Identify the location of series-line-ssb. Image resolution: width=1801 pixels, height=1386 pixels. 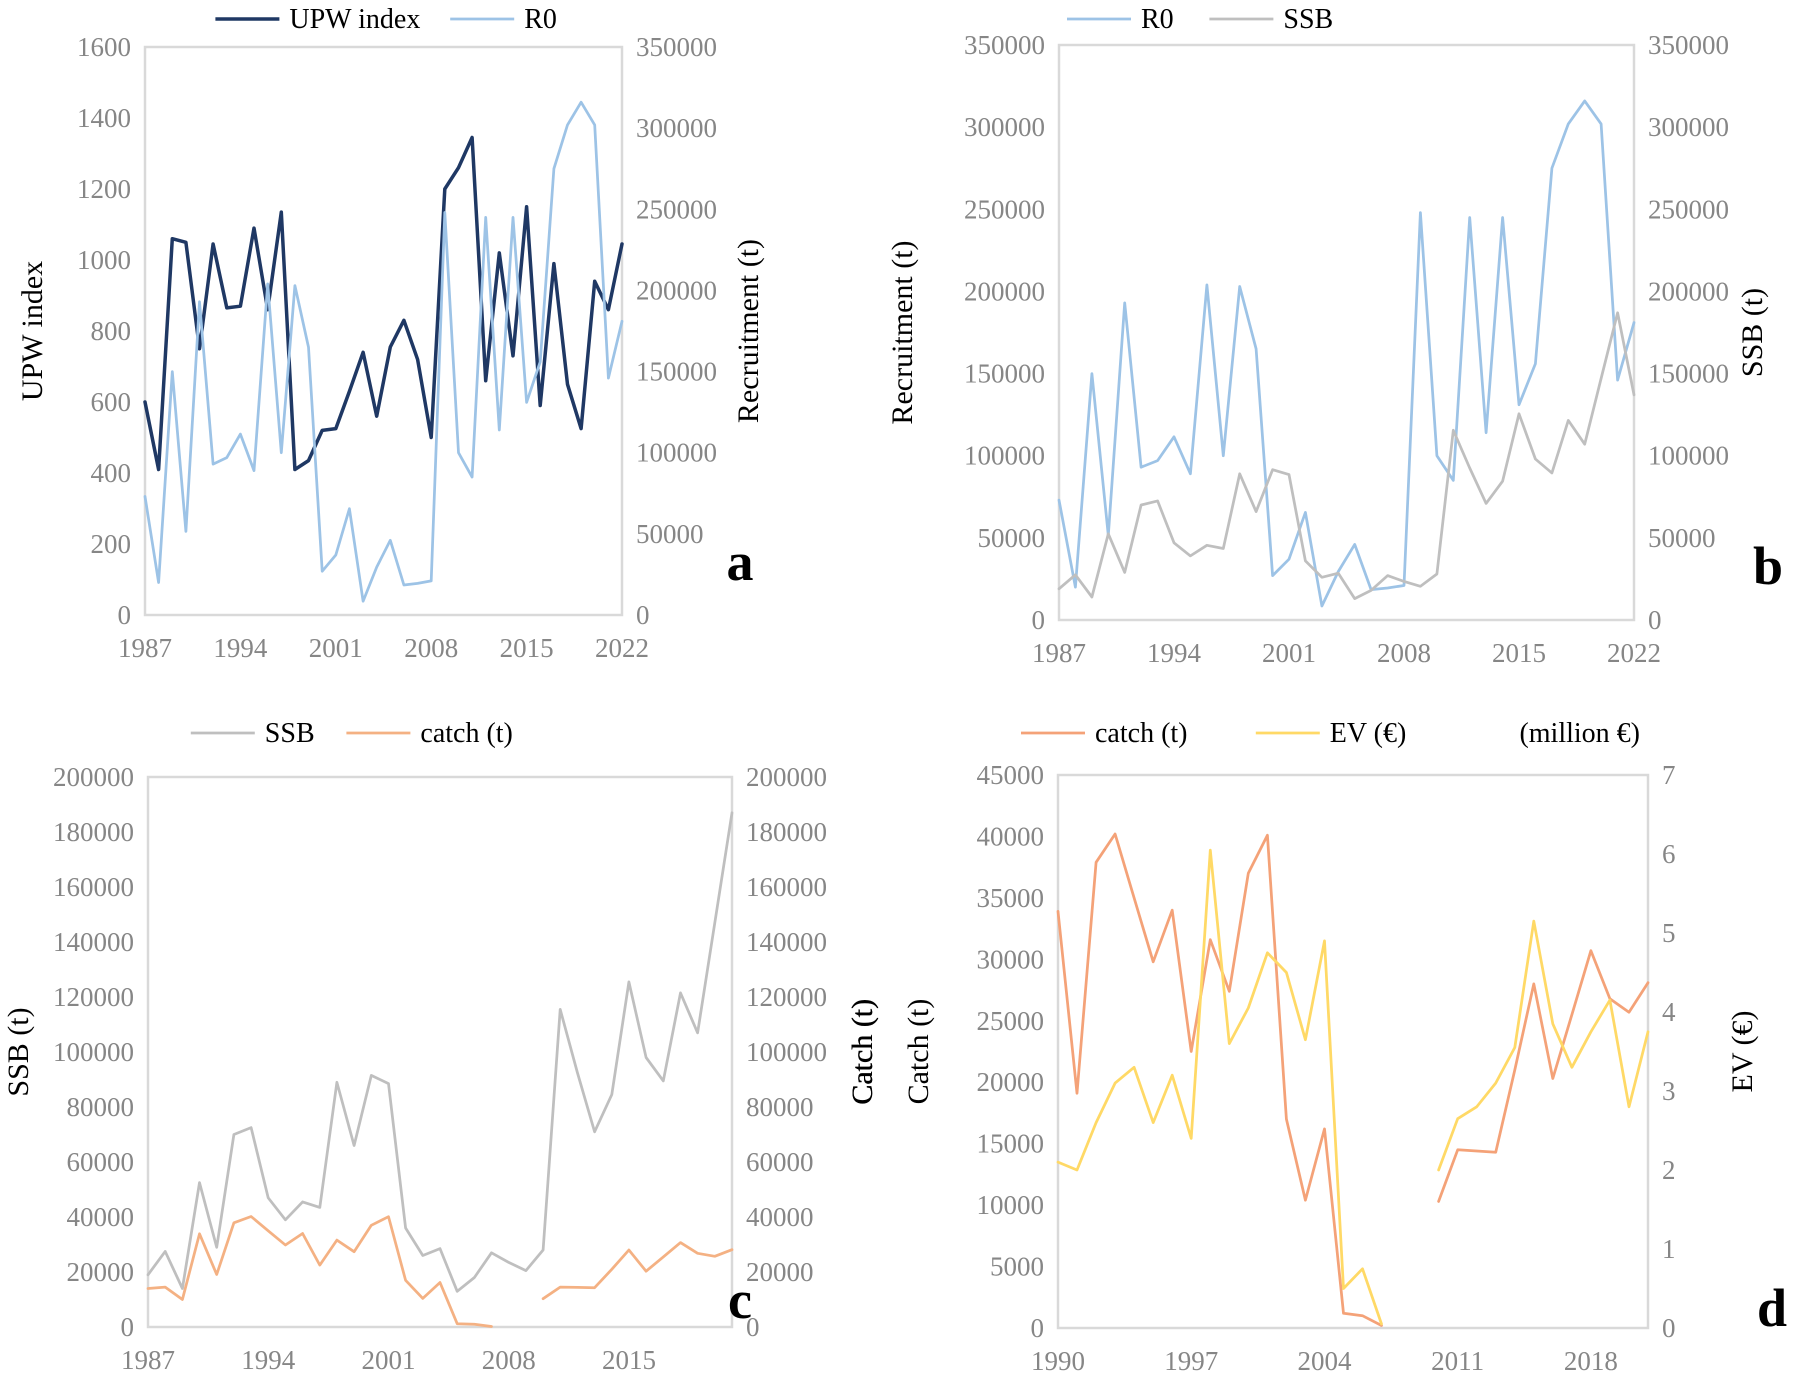
(440, 1052).